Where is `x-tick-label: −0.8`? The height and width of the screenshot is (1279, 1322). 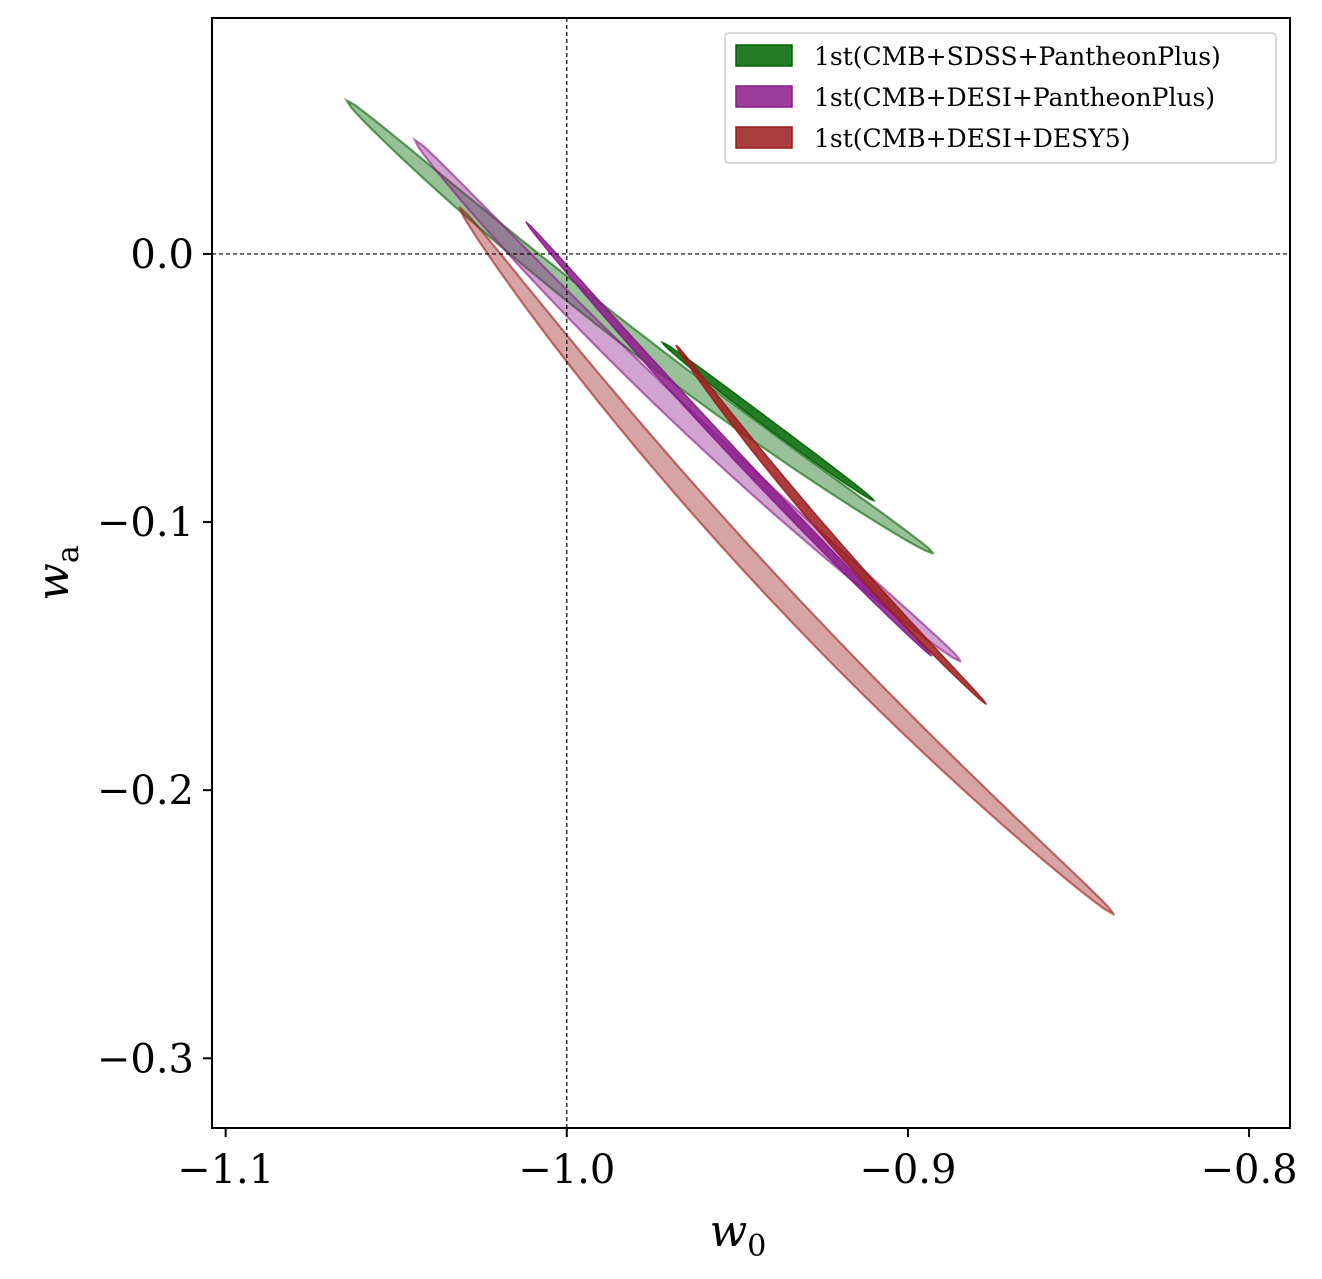
x-tick-label: −0.8 is located at coordinates (1248, 1170).